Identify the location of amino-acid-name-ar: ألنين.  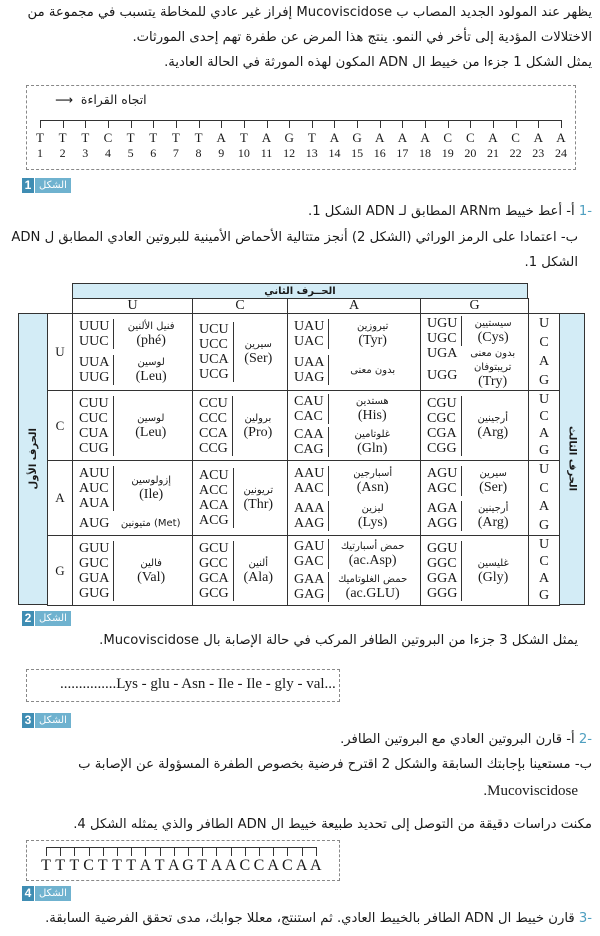
(258, 563).